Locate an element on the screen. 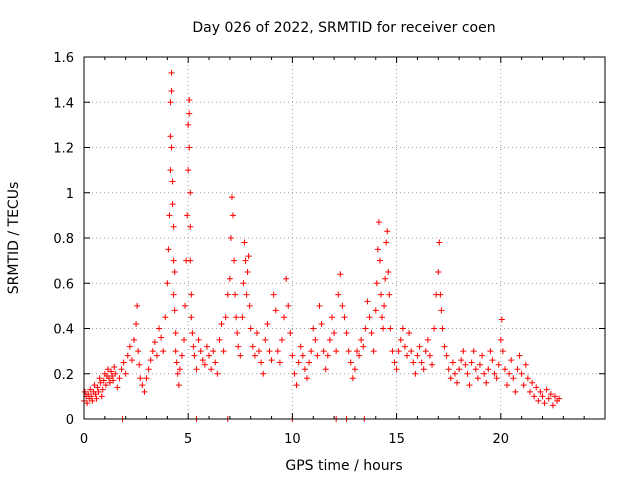 The width and height of the screenshot is (640, 480). x-tick-label: 5 is located at coordinates (188, 439).